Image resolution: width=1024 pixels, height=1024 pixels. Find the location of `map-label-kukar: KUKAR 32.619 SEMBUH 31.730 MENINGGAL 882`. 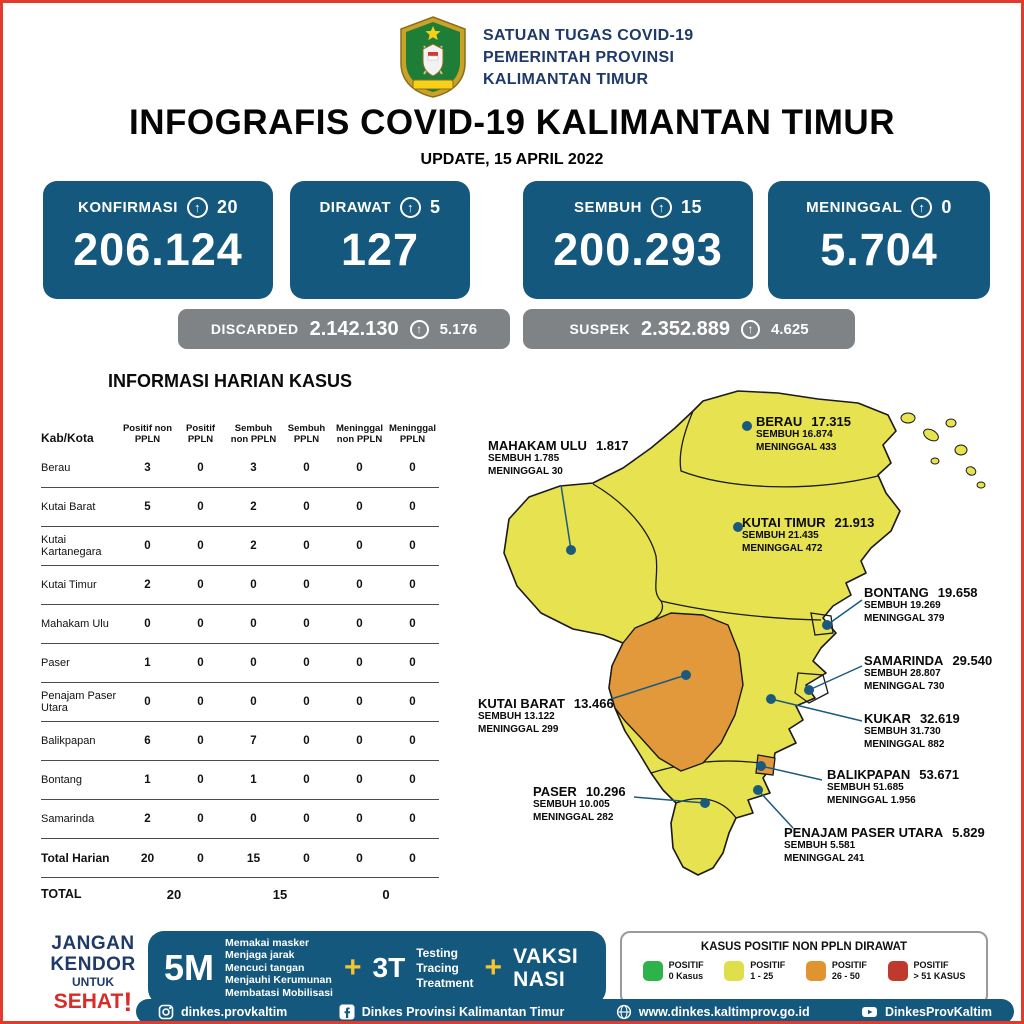

map-label-kukar: KUKAR 32.619 SEMBUH 31.730 MENINGGAL 882 is located at coordinates (912, 730).